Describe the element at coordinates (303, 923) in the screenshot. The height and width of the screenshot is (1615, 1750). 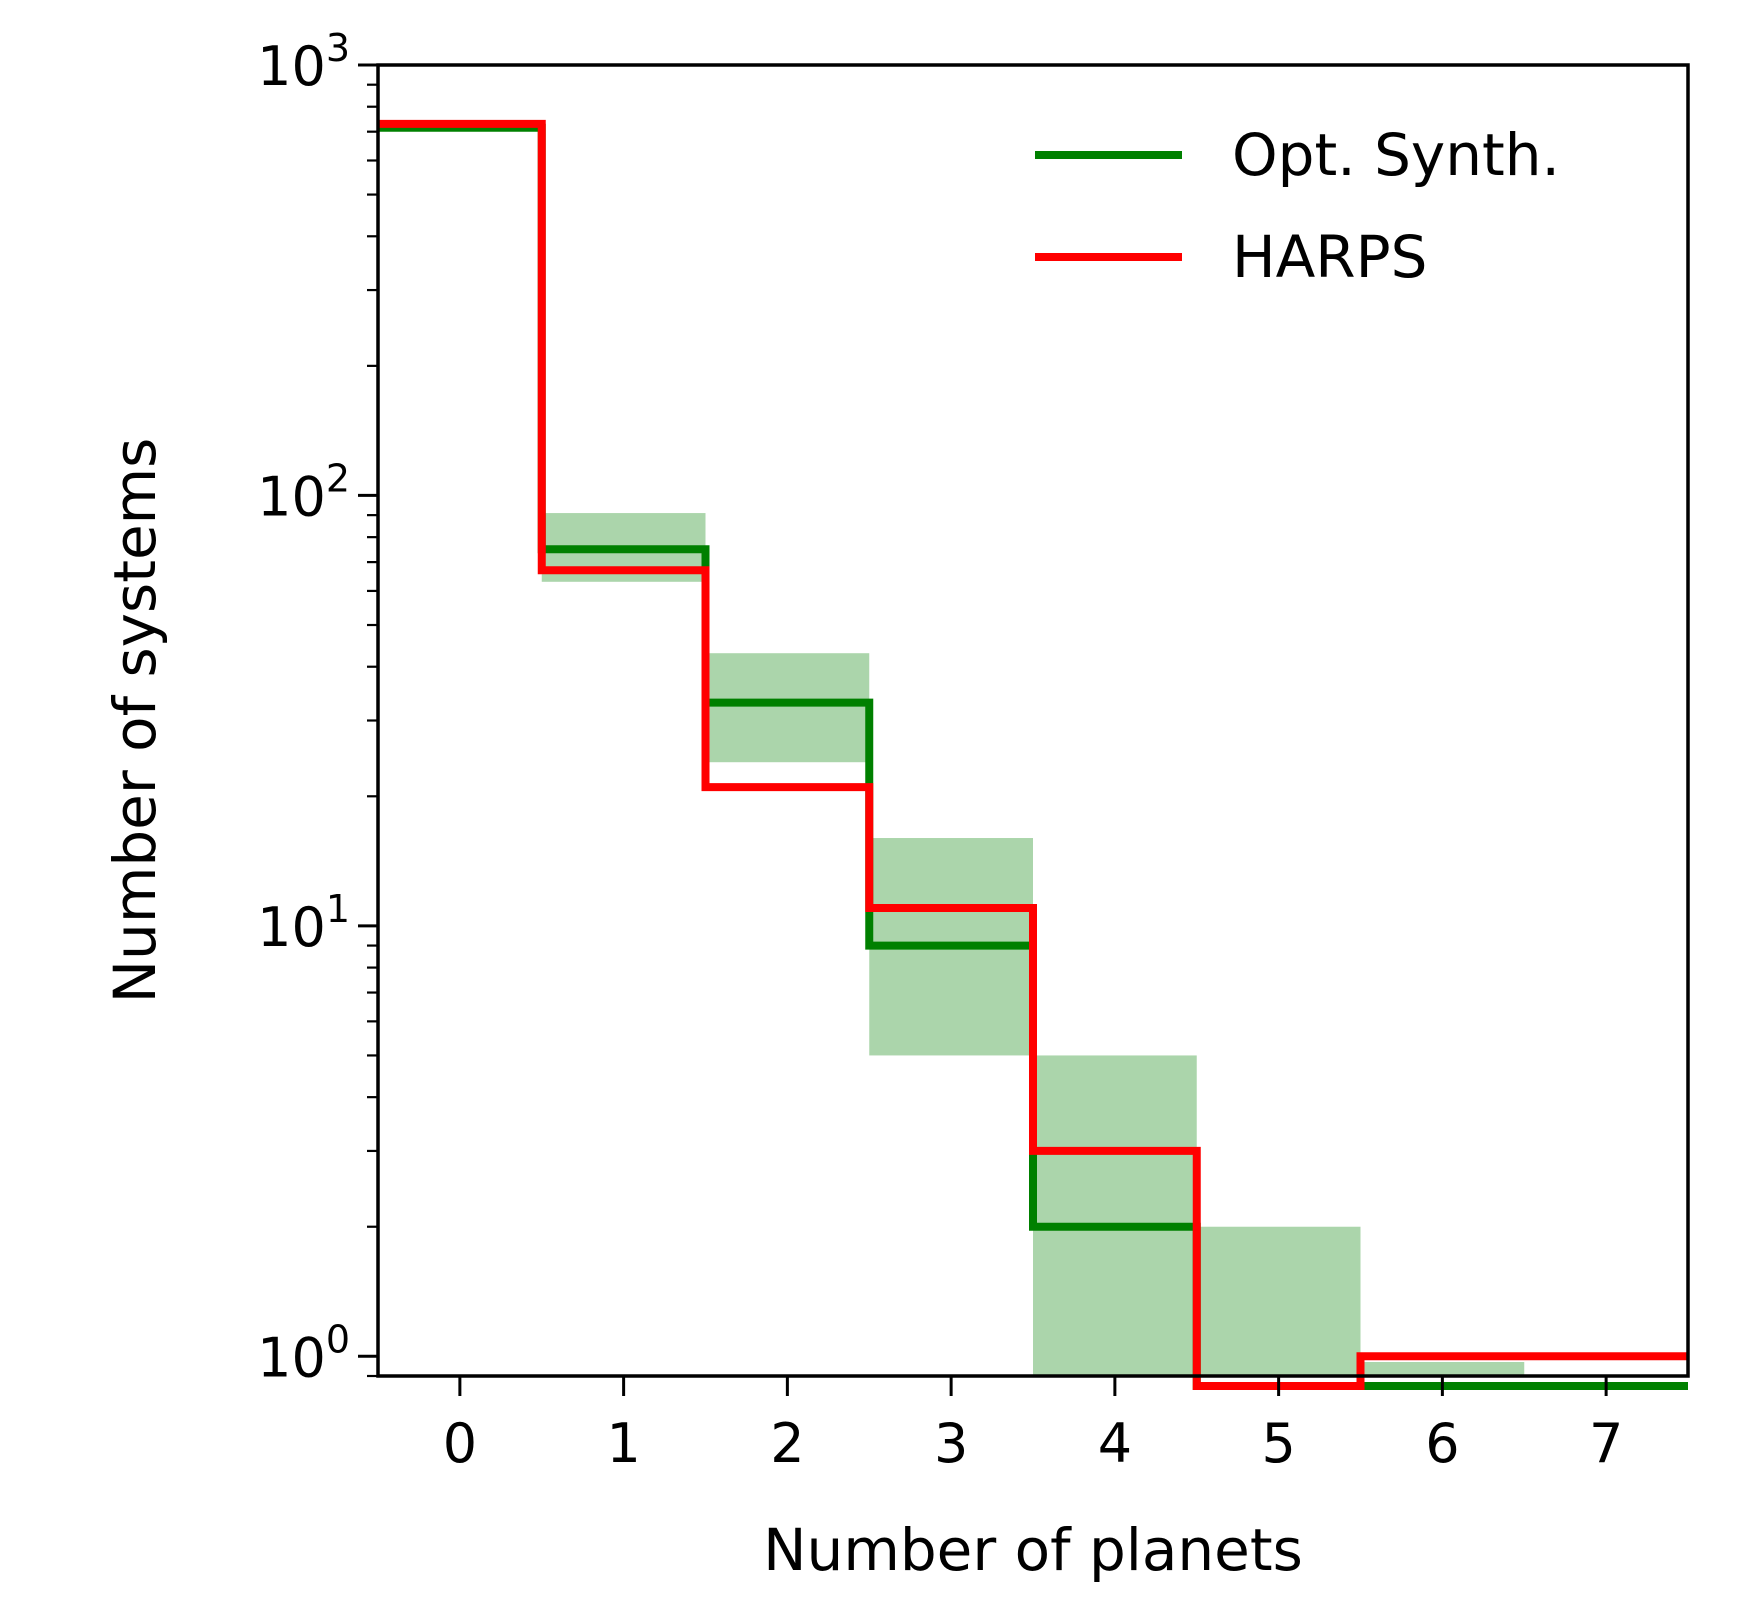
I see `y-tick-label-10: 10¹` at that location.